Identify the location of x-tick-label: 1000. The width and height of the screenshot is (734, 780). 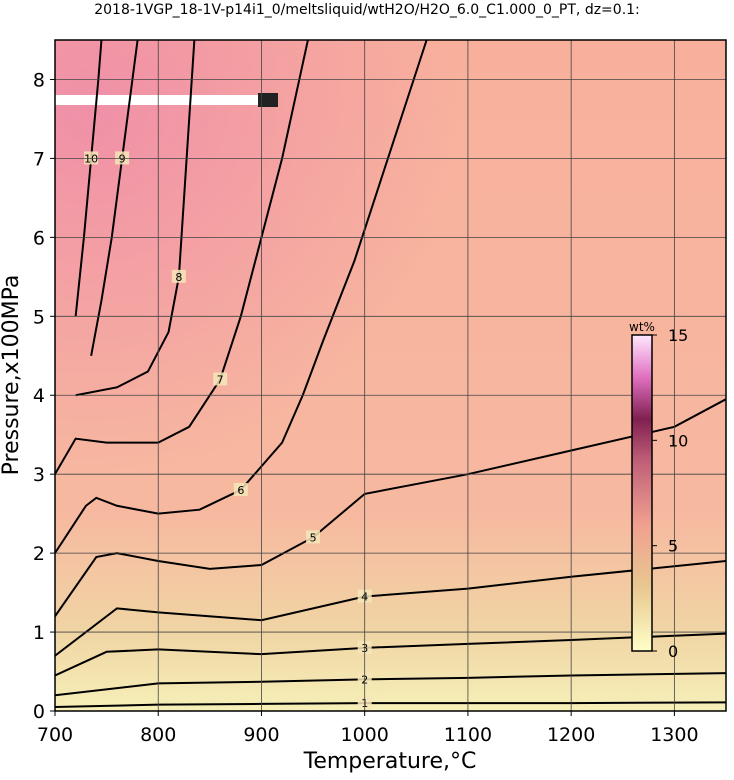
(365, 735).